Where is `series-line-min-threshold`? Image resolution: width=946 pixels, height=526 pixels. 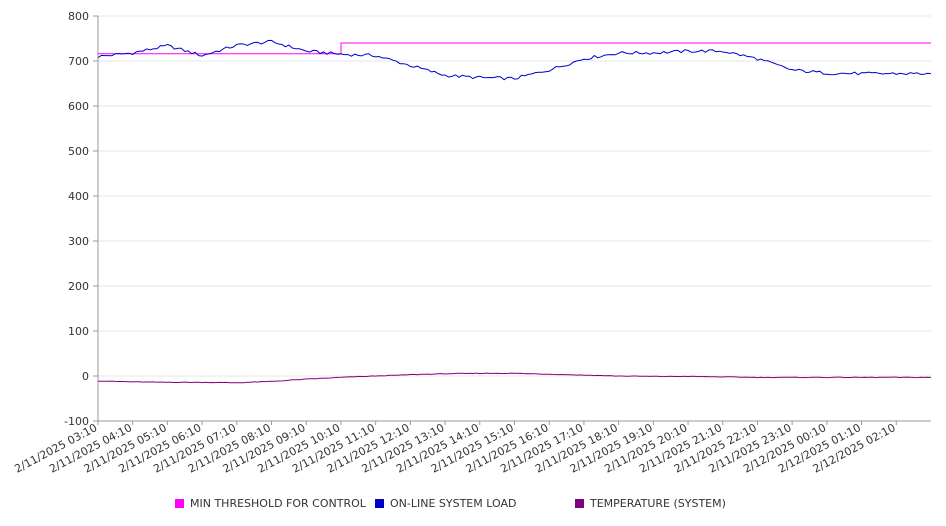 series-line-min-threshold is located at coordinates (514, 48).